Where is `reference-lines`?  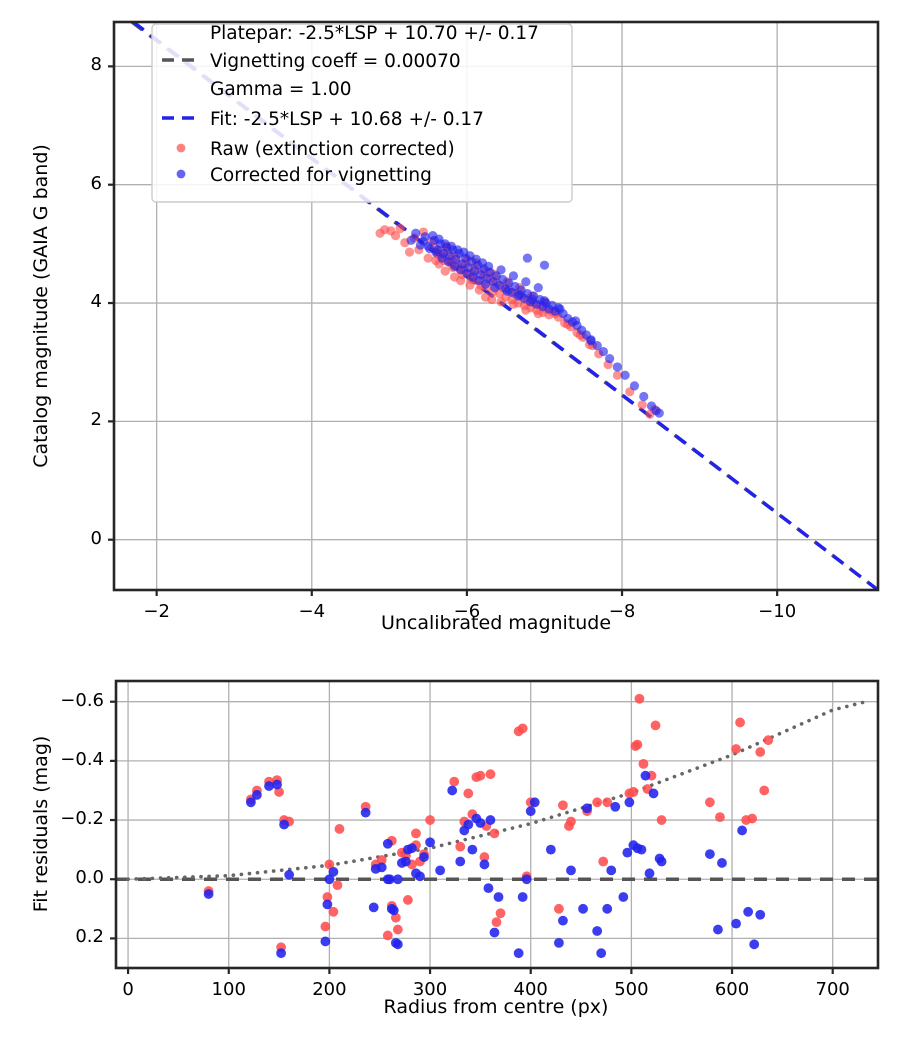 reference-lines is located at coordinates (497, 790).